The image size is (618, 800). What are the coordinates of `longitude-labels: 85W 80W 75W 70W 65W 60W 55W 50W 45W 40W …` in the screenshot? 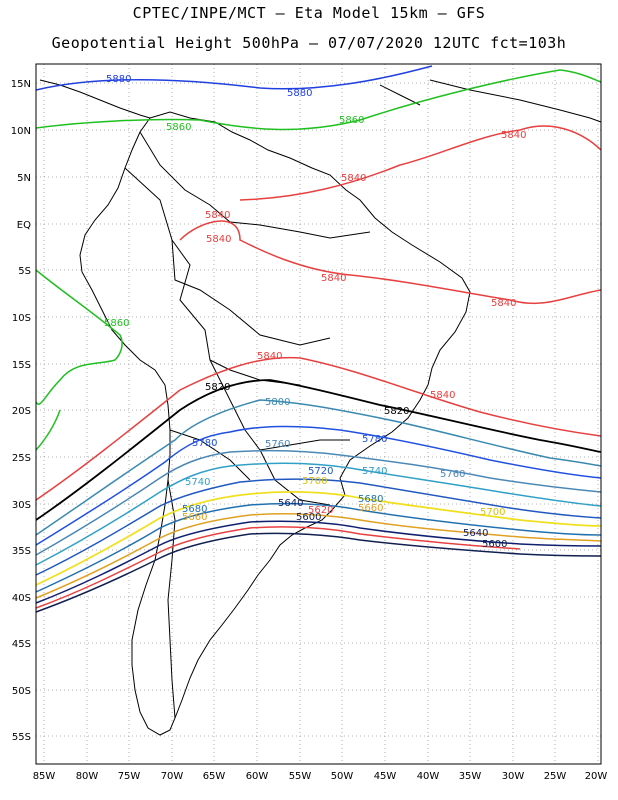 It's located at (320, 776).